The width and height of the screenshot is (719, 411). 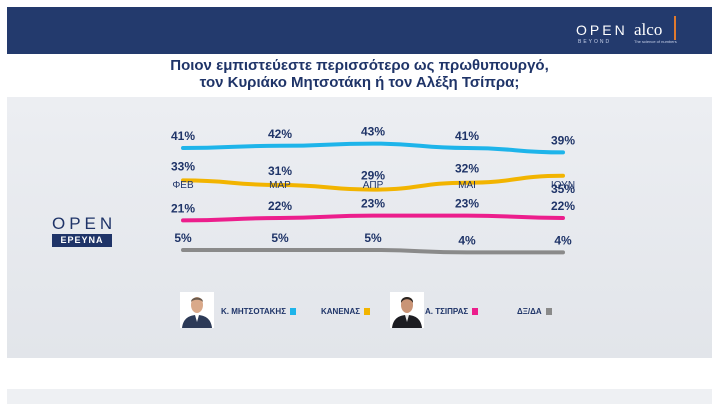 I want to click on data-label: 33%, so click(x=183, y=166).